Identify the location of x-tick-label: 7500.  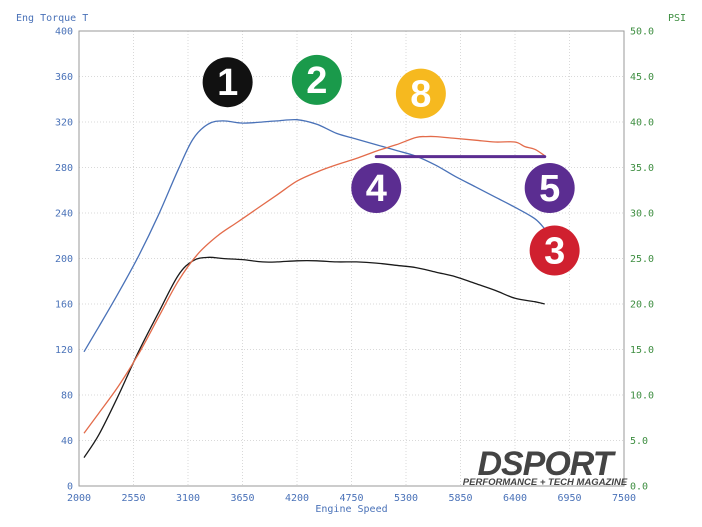
(624, 498).